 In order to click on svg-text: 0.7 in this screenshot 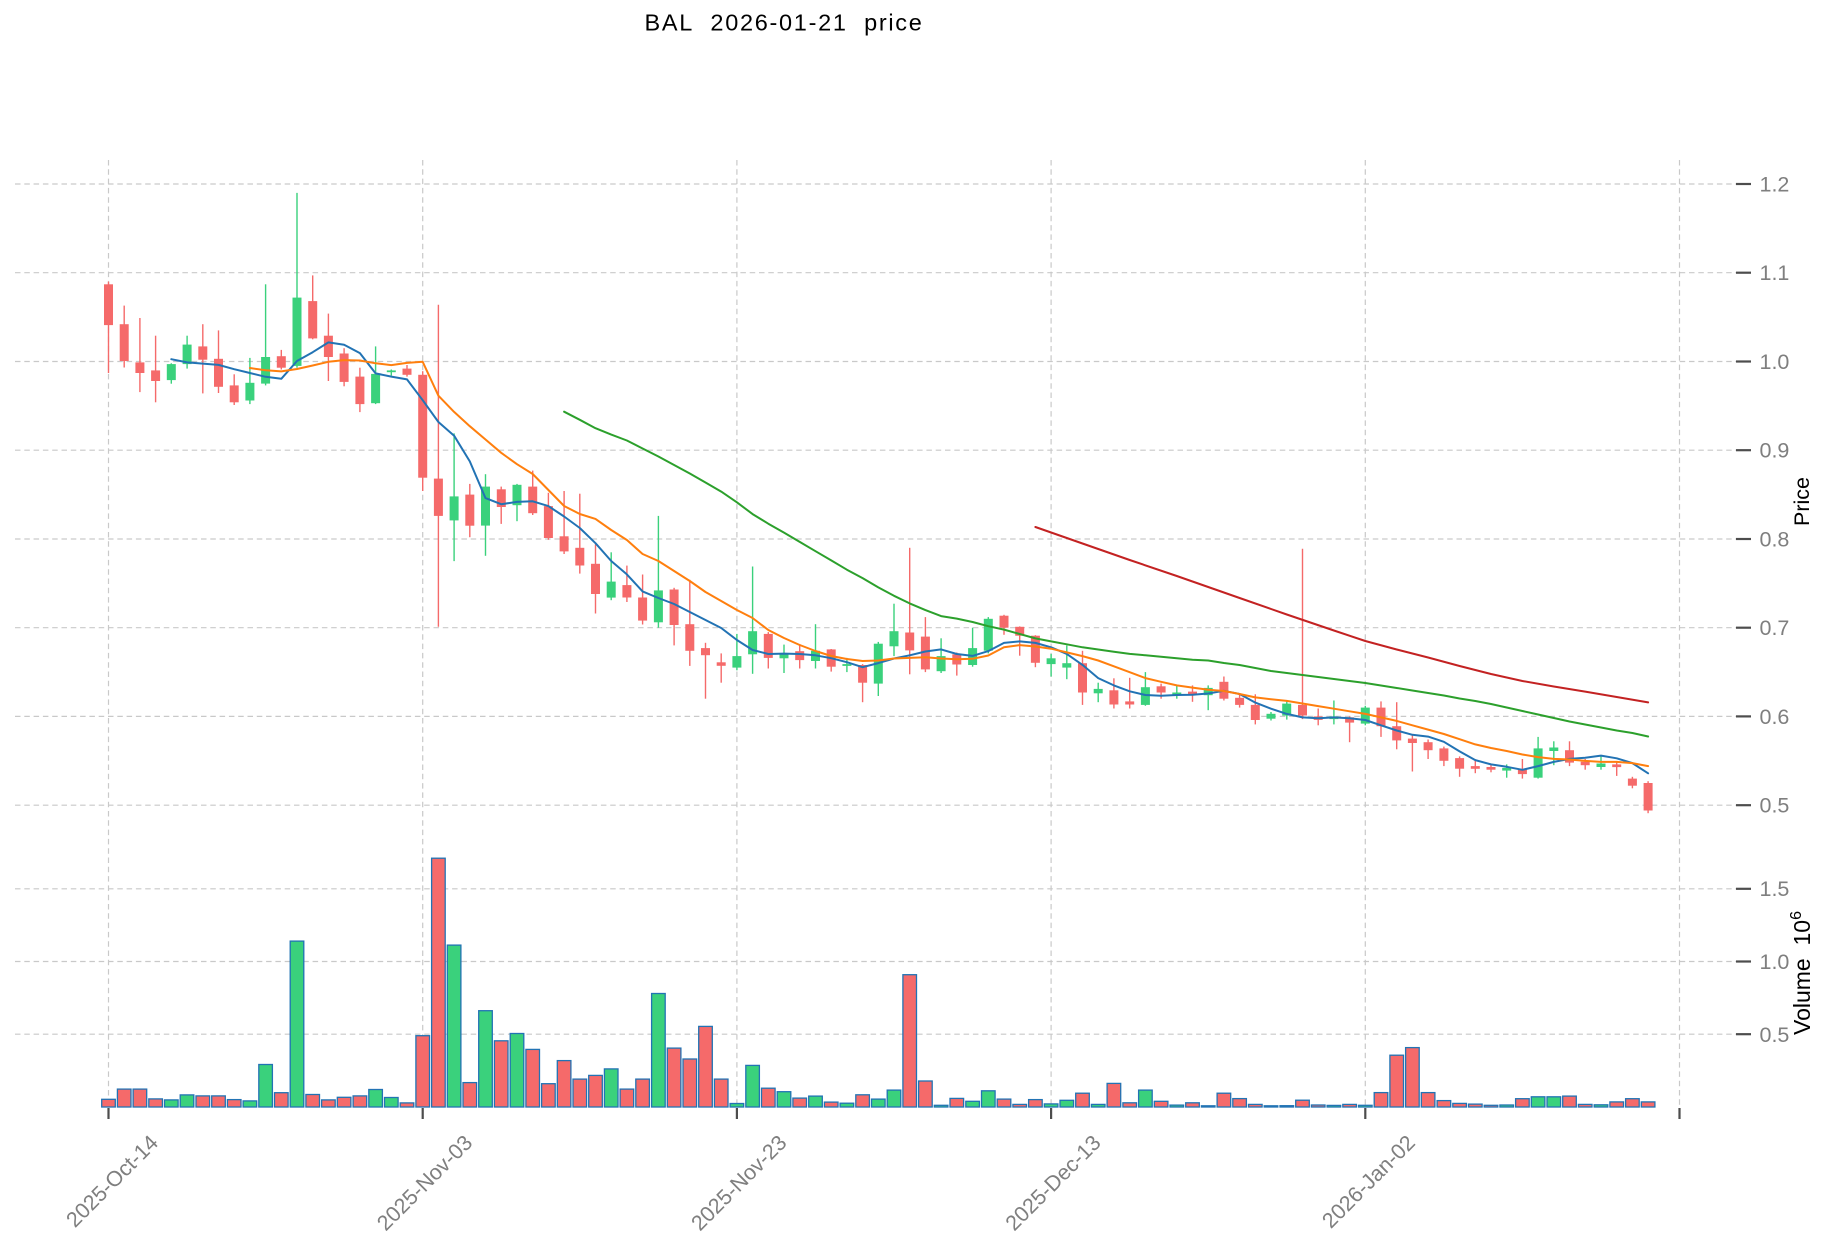, I will do `click(1775, 628)`.